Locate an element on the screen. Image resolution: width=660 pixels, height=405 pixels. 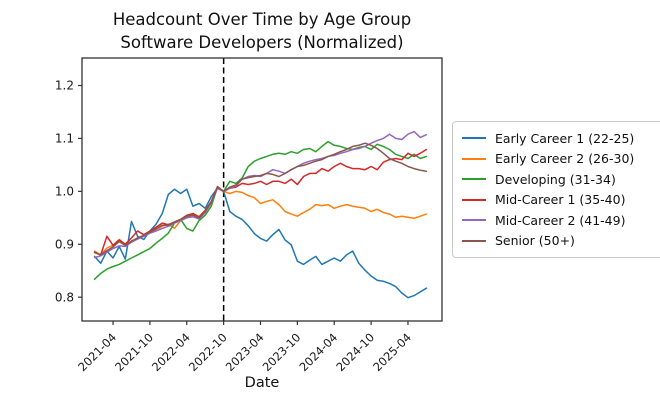
legend-label: Mid-Career 1 (35-40) is located at coordinates (560, 200).